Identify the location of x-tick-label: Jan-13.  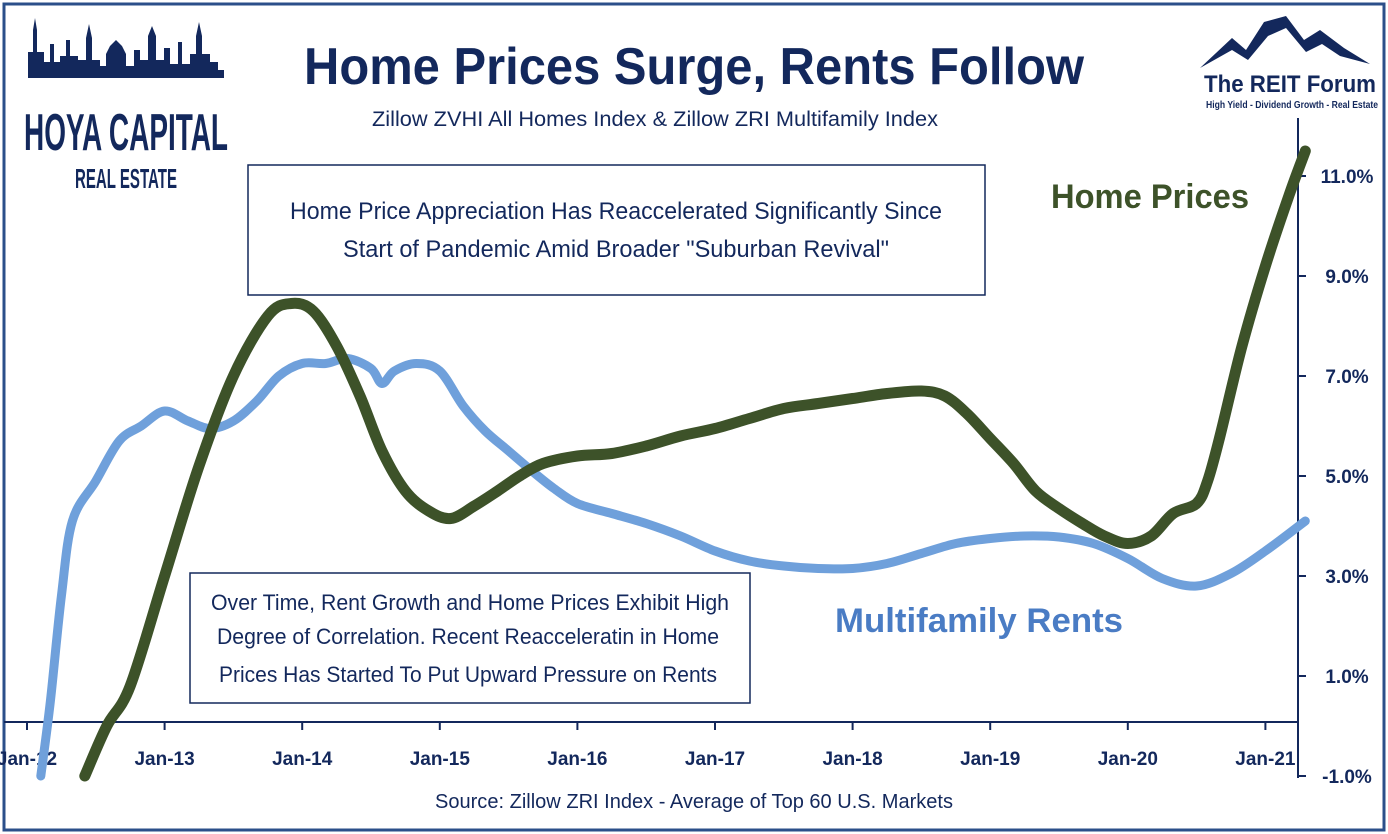
(164, 759).